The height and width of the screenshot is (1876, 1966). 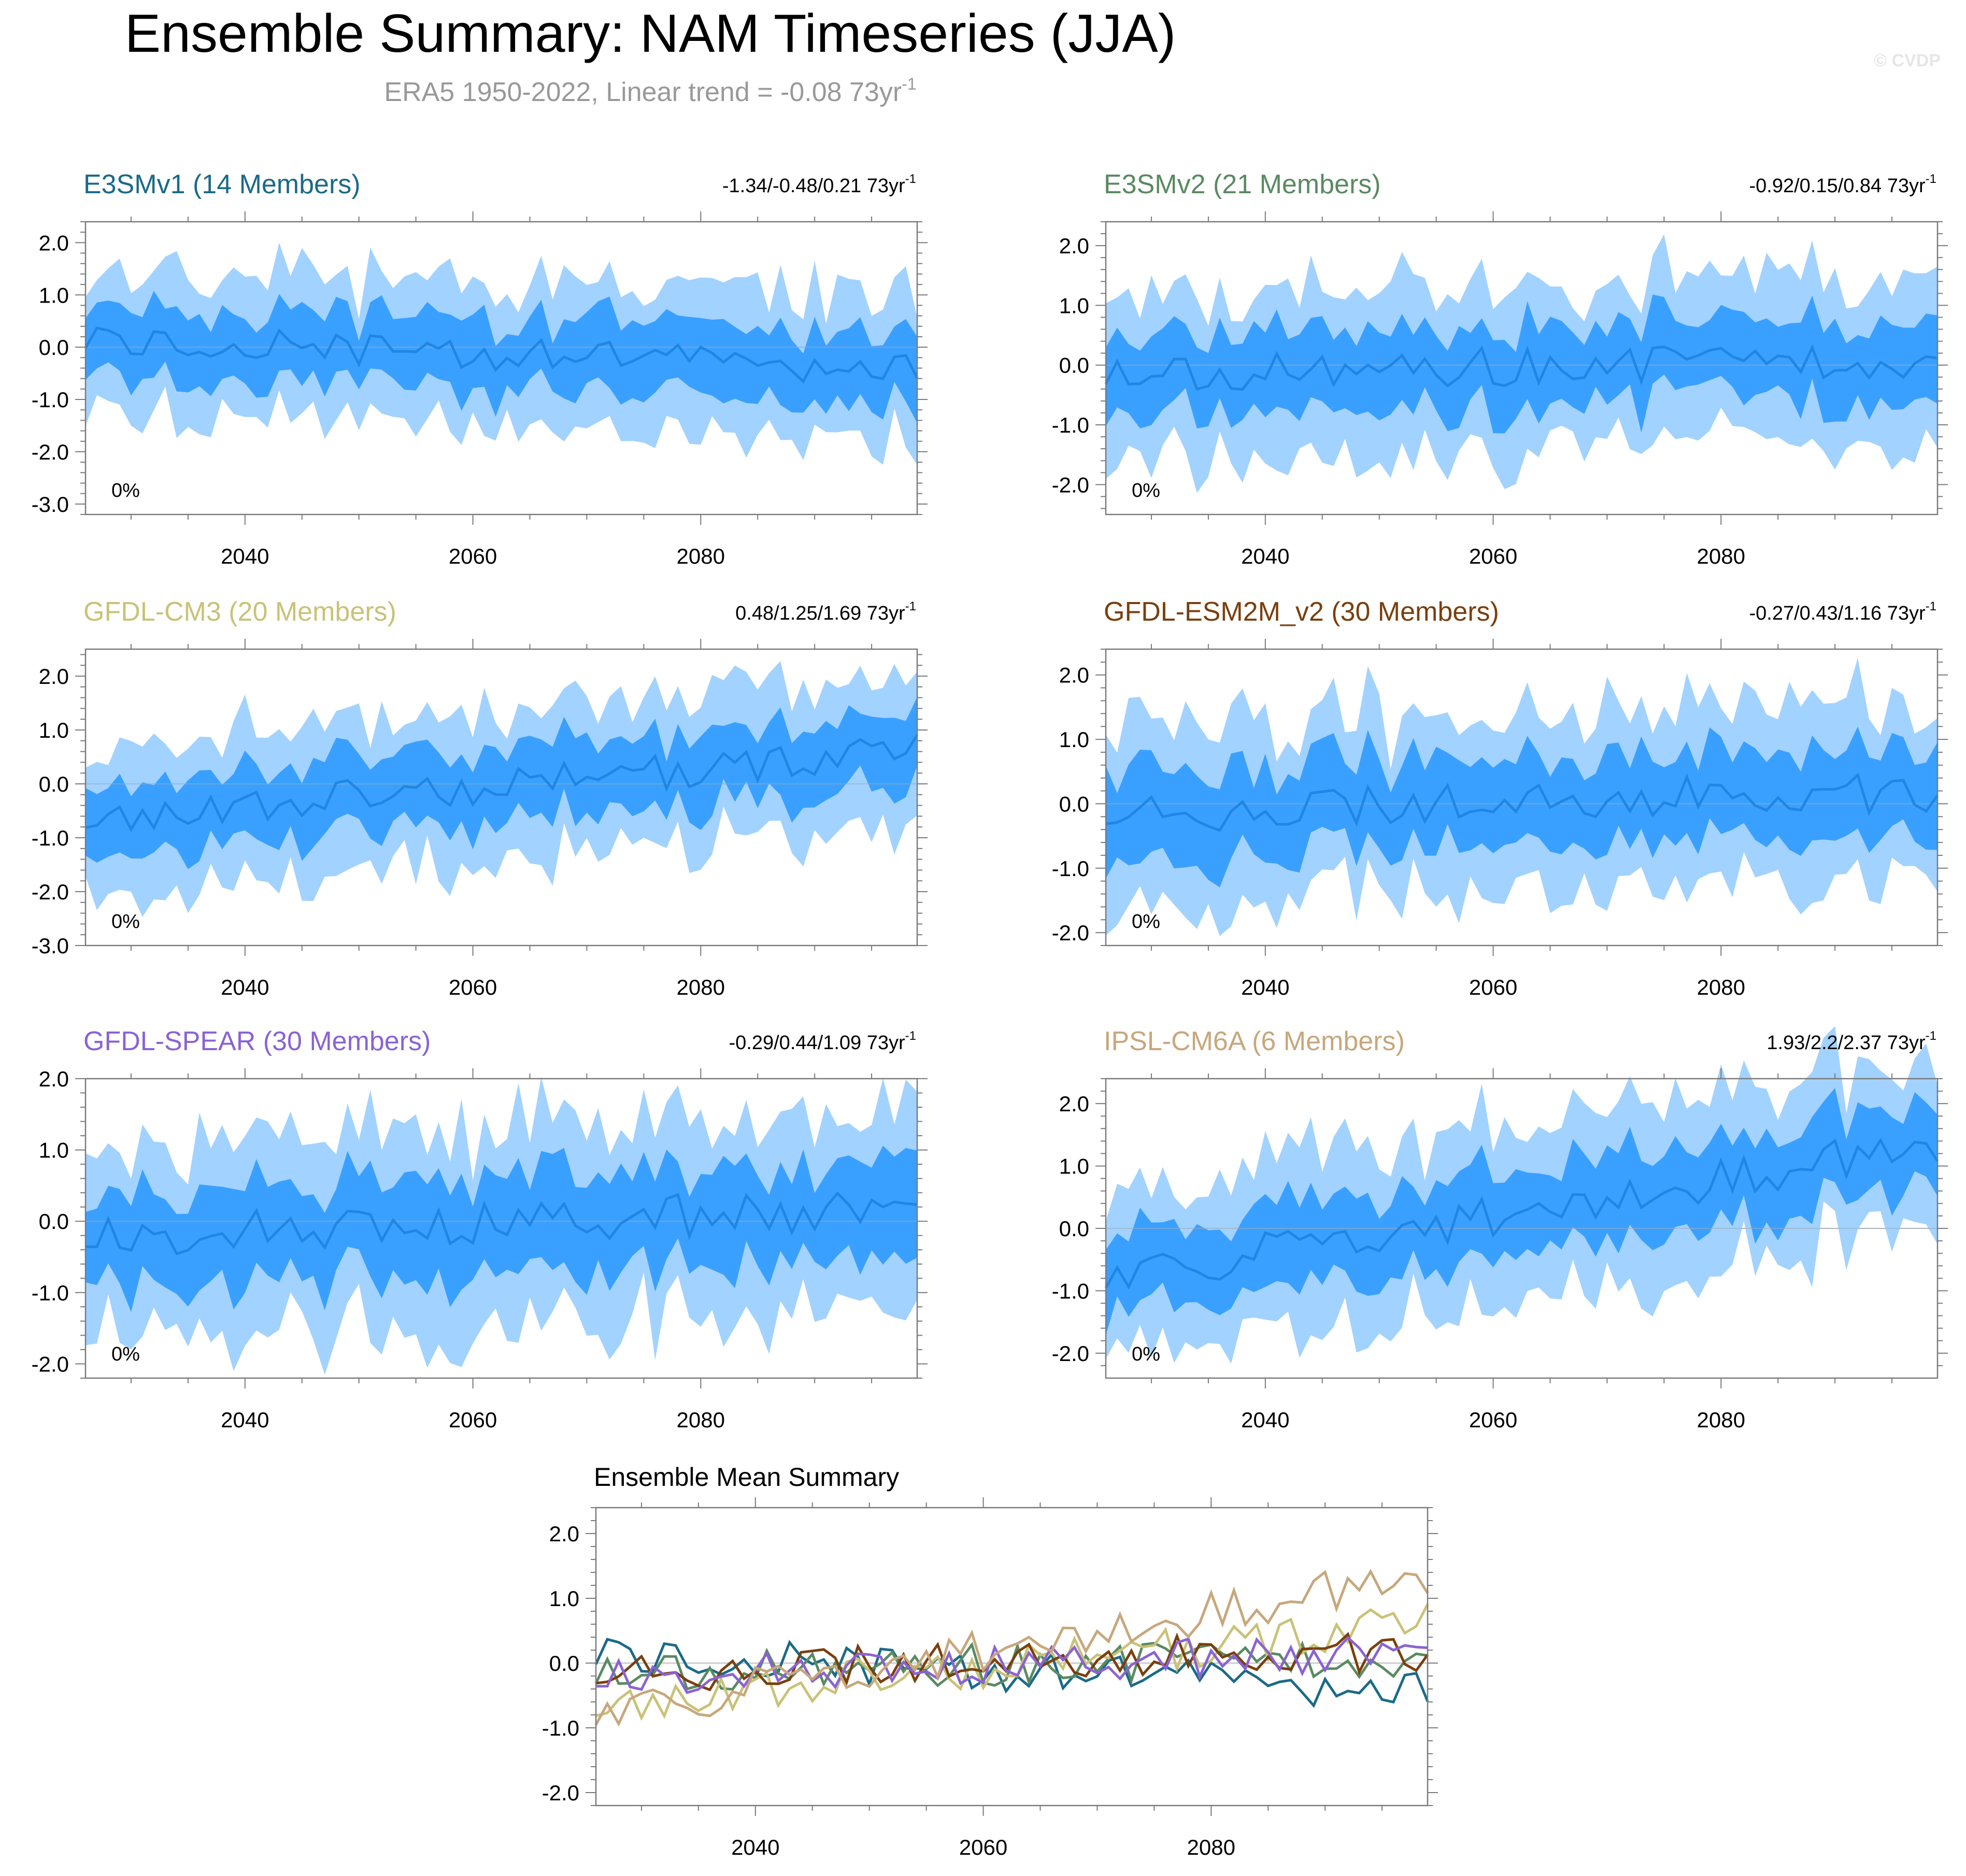 I want to click on subtitle-exponent: -1, so click(x=909, y=84).